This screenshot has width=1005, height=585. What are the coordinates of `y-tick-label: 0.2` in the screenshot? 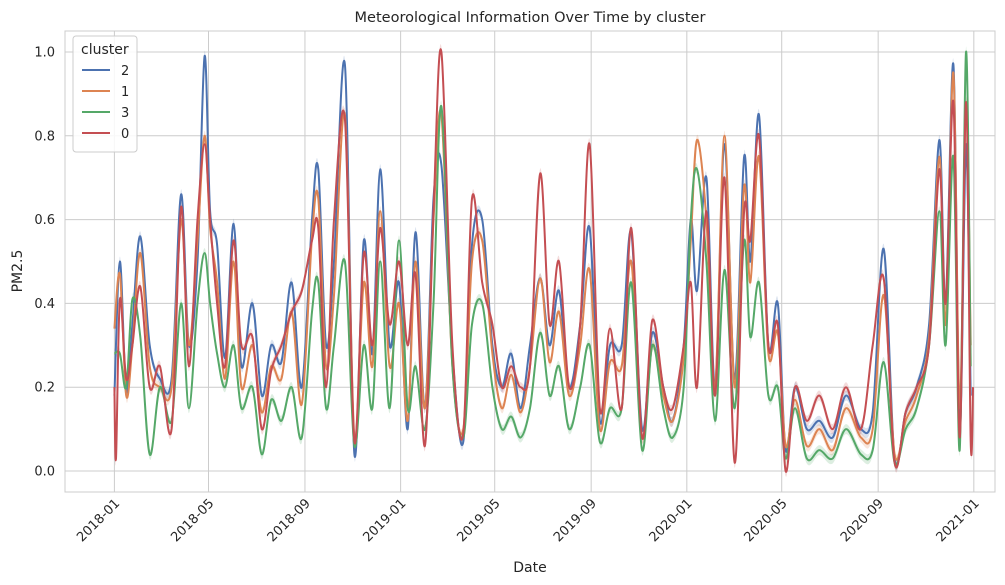 It's located at (44, 388).